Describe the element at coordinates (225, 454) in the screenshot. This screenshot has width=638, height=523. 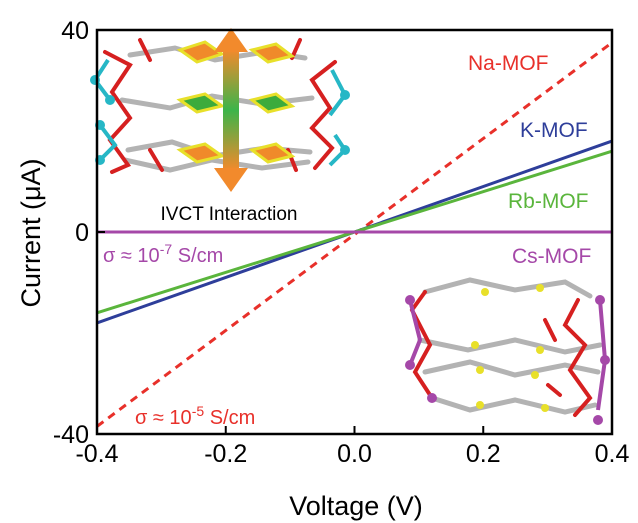
I see `x-tick-label: -0.2` at that location.